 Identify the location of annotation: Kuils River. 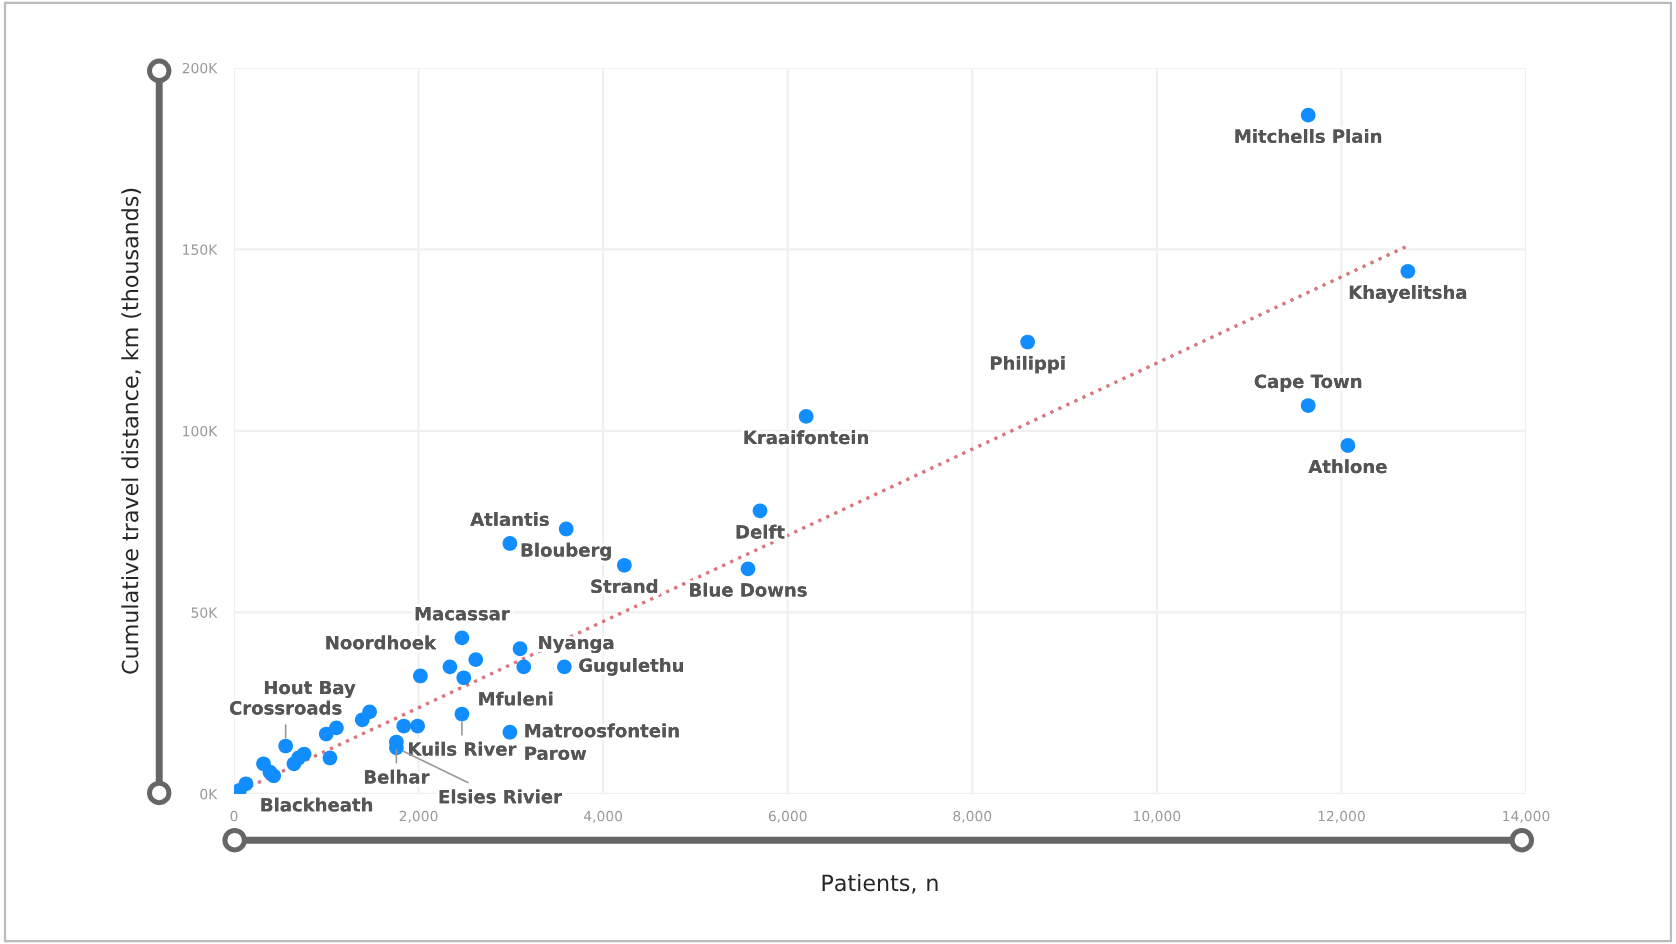
(463, 748).